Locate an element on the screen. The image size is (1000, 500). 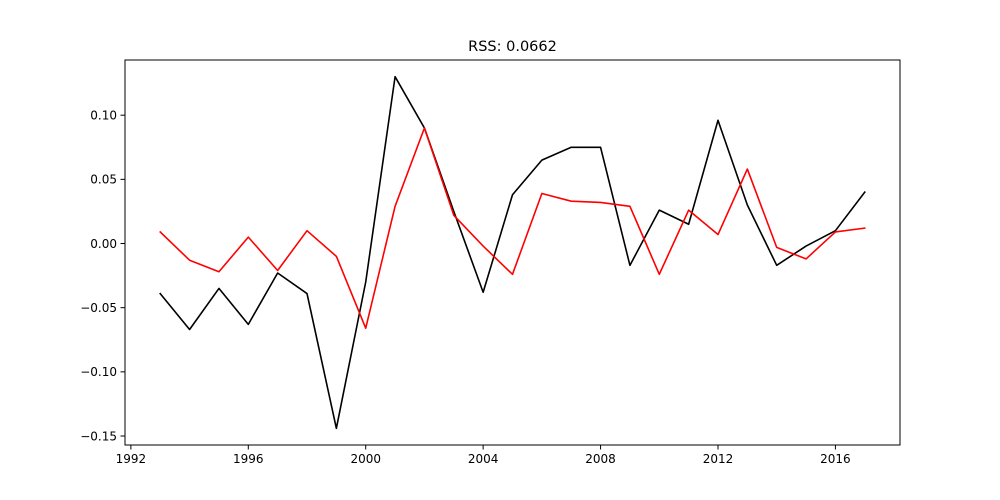
chart-title: RSS: 0.0662 is located at coordinates (512, 47).